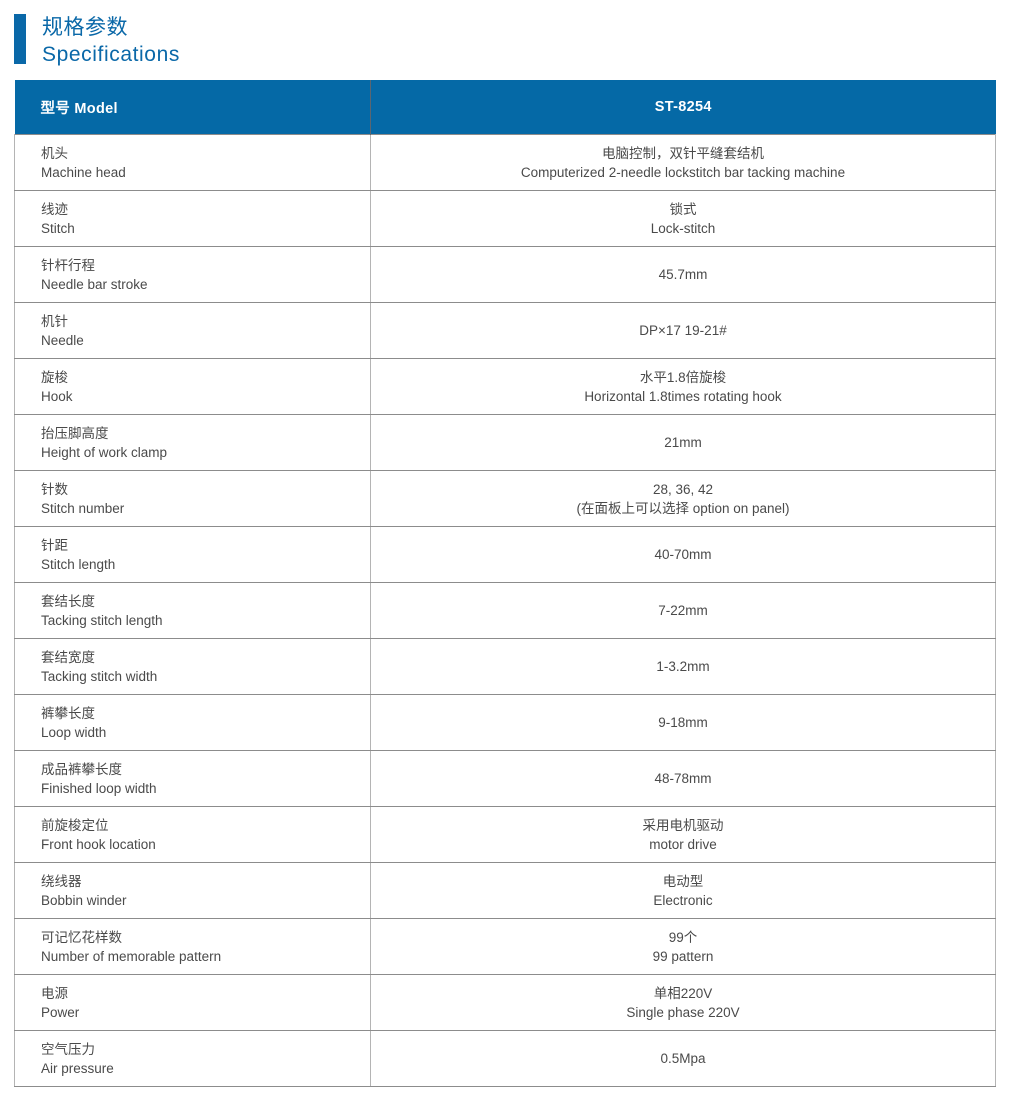 This screenshot has width=1010, height=1110. Describe the element at coordinates (683, 778) in the screenshot. I see `spec-value-cell: 48-78mm` at that location.